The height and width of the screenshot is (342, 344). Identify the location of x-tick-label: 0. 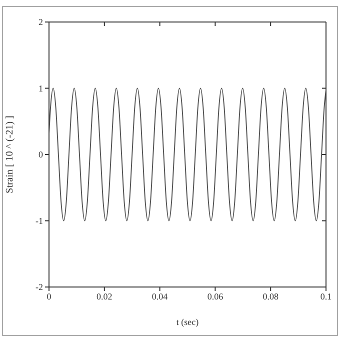
(49, 296).